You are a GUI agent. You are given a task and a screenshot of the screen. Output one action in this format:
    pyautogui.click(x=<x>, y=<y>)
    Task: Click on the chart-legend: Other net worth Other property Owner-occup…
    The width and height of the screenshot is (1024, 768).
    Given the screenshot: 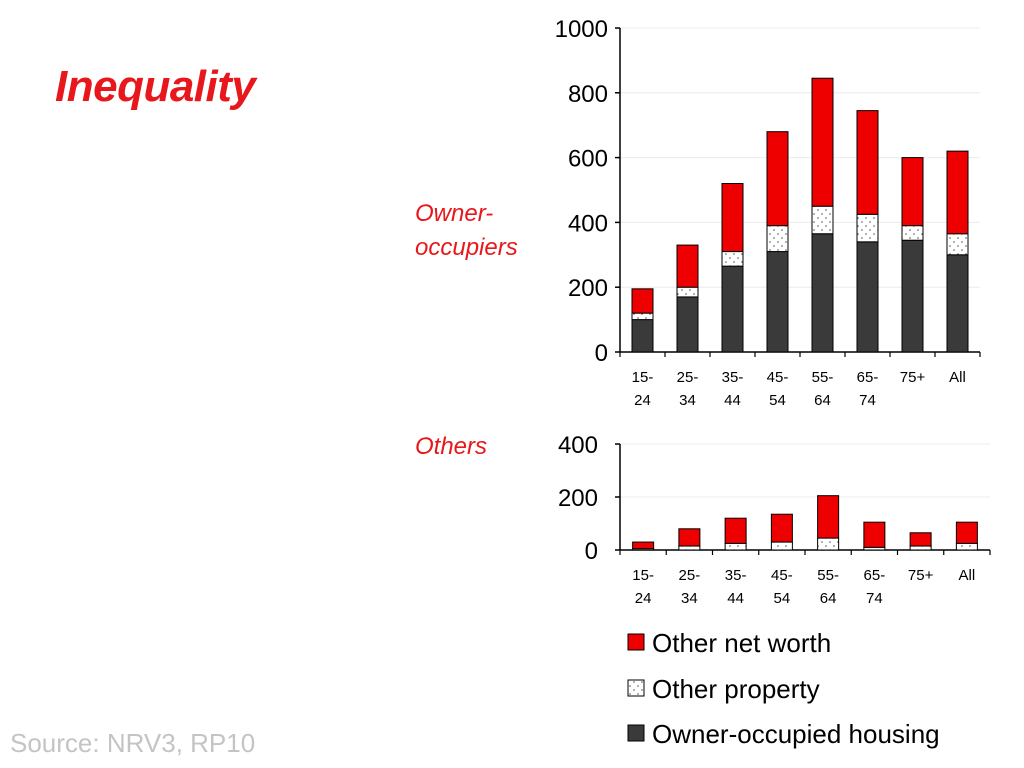 What is the action you would take?
    pyautogui.click(x=783, y=688)
    